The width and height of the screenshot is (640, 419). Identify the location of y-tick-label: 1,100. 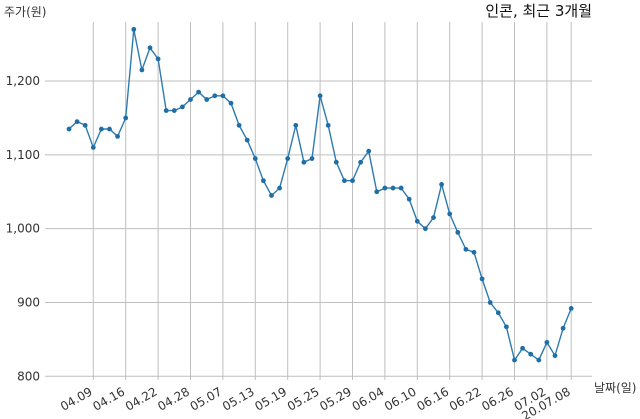
(23, 155).